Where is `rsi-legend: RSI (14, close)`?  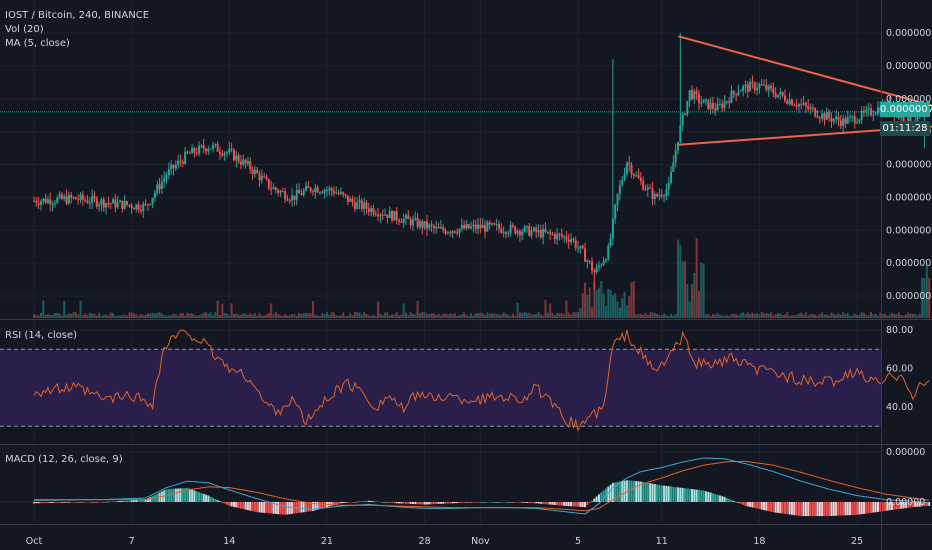
rsi-legend: RSI (14, close) is located at coordinates (41, 335).